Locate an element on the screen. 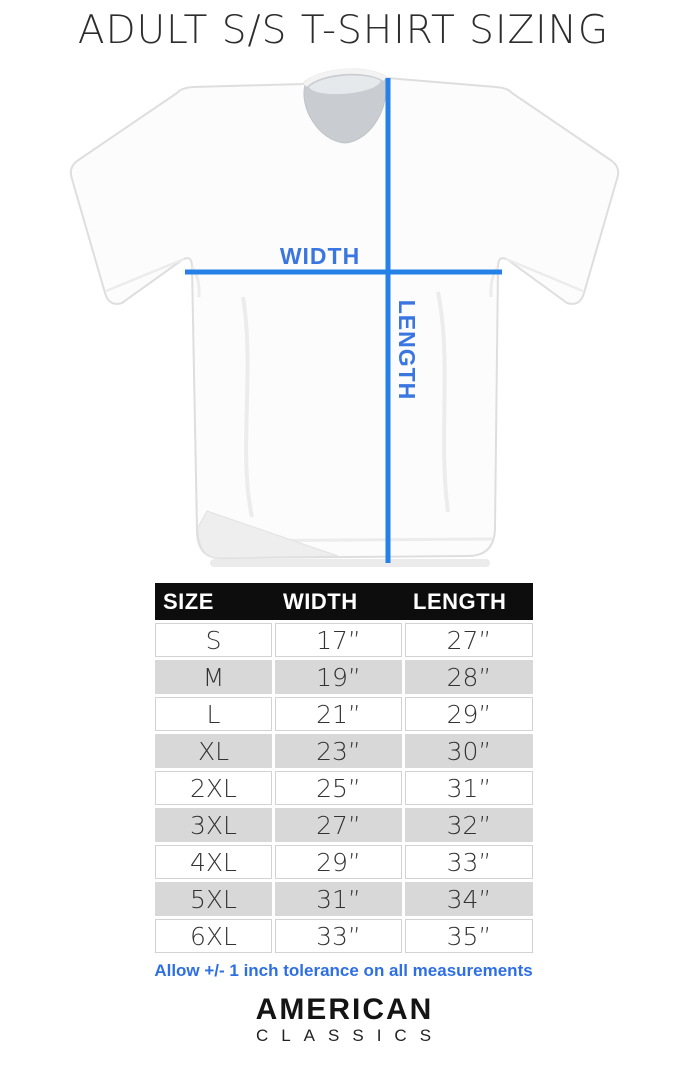 This screenshot has height=1080, width=687. length-cell: 34” is located at coordinates (469, 899).